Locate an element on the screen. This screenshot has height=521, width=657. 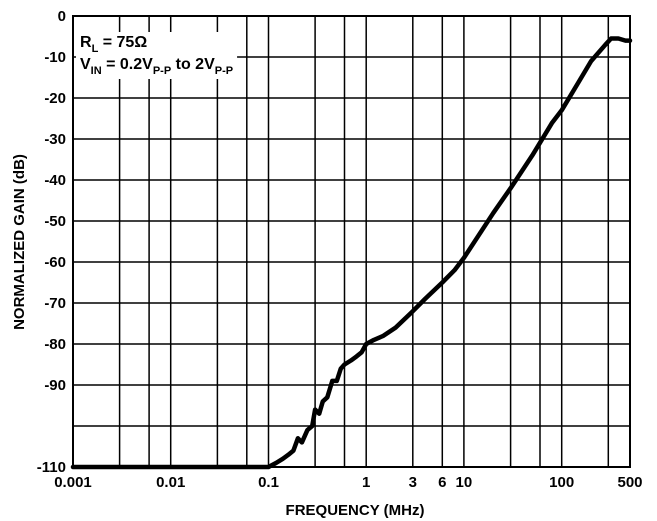
x-tick-label: 0.01 is located at coordinates (170, 482).